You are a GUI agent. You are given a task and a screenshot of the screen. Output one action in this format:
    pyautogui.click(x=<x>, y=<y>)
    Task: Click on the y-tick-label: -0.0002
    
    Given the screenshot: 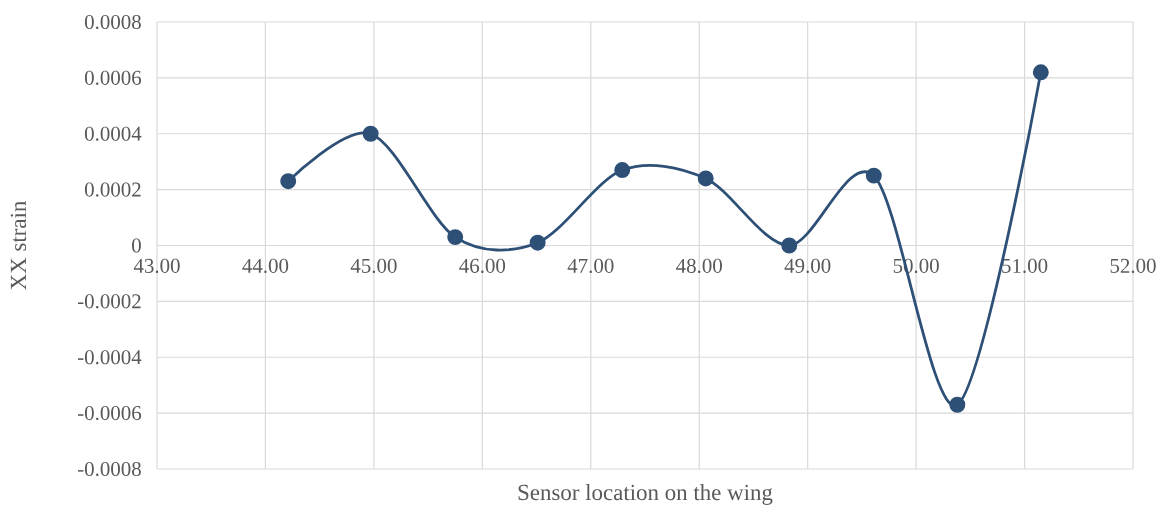 What is the action you would take?
    pyautogui.click(x=109, y=301)
    